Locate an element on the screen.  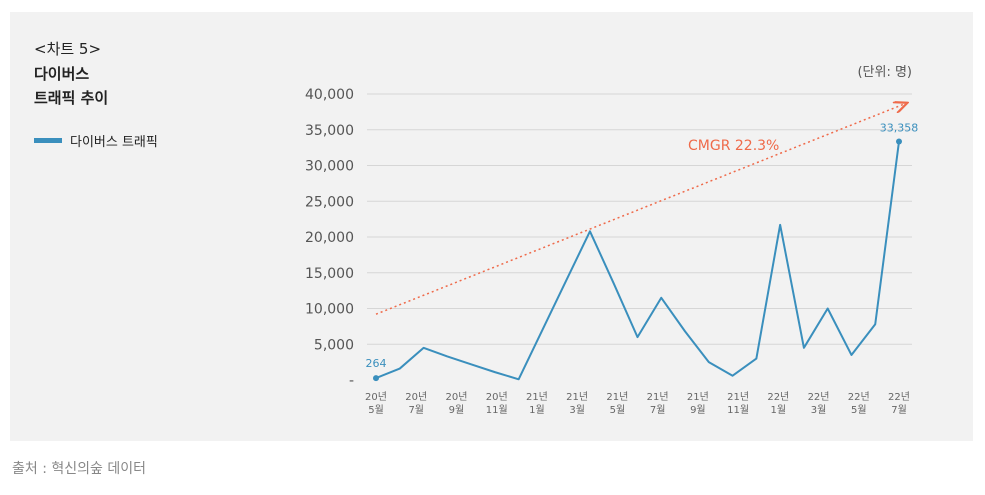
data-label-last: 33,358 is located at coordinates (899, 127).